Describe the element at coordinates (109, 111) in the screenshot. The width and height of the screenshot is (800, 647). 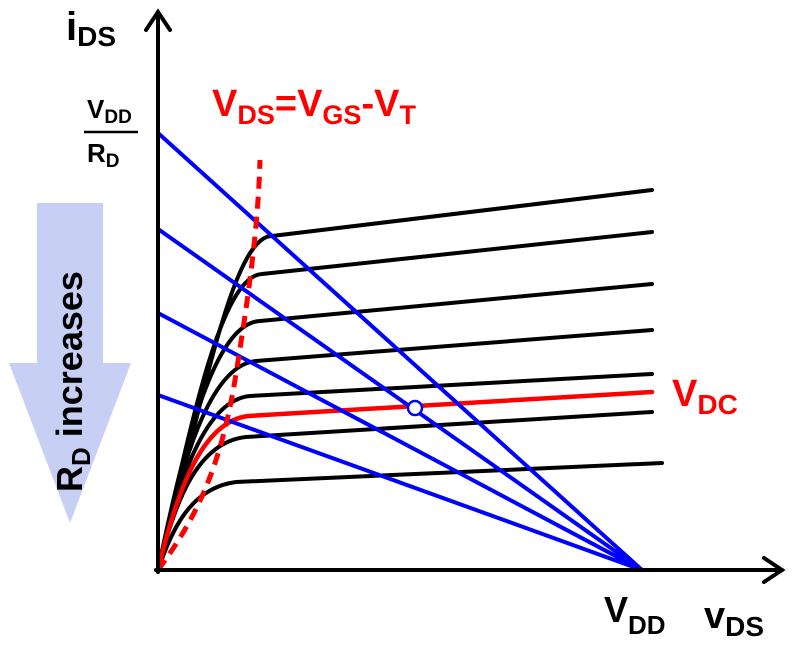
I see `fraction-numerator: VDD` at that location.